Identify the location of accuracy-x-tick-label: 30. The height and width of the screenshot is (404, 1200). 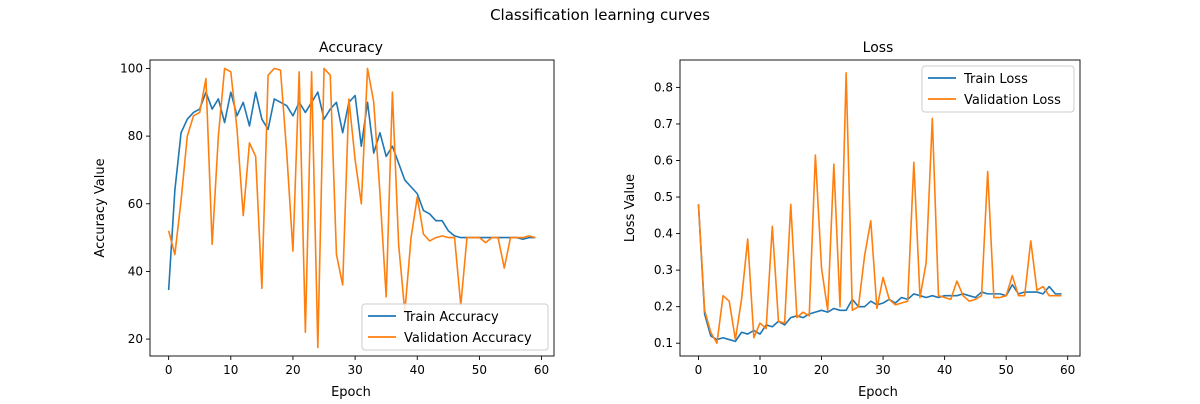
(354, 370).